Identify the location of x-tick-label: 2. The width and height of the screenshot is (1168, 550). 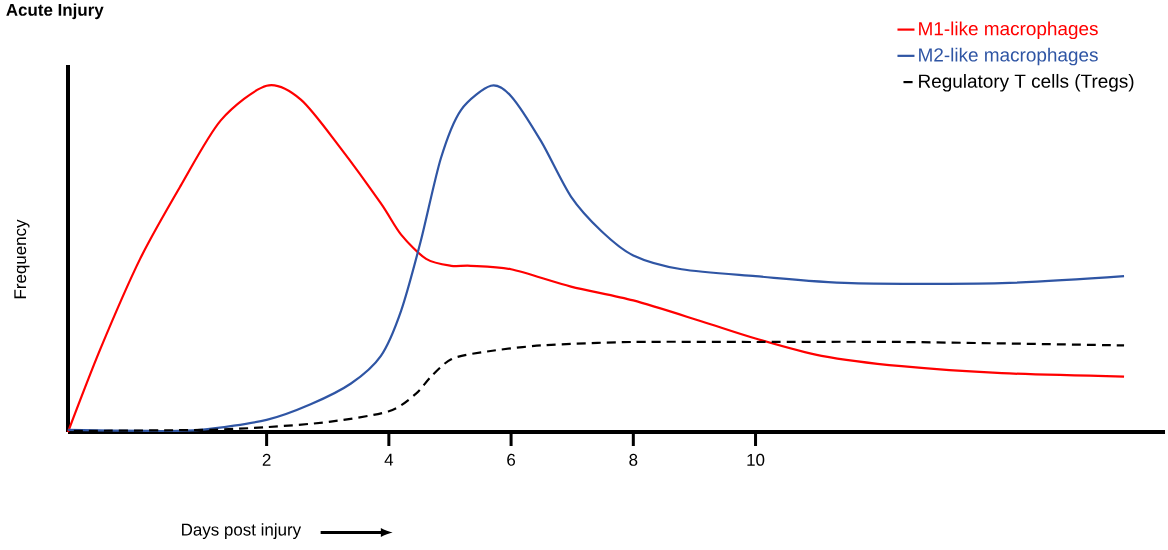
(266, 459).